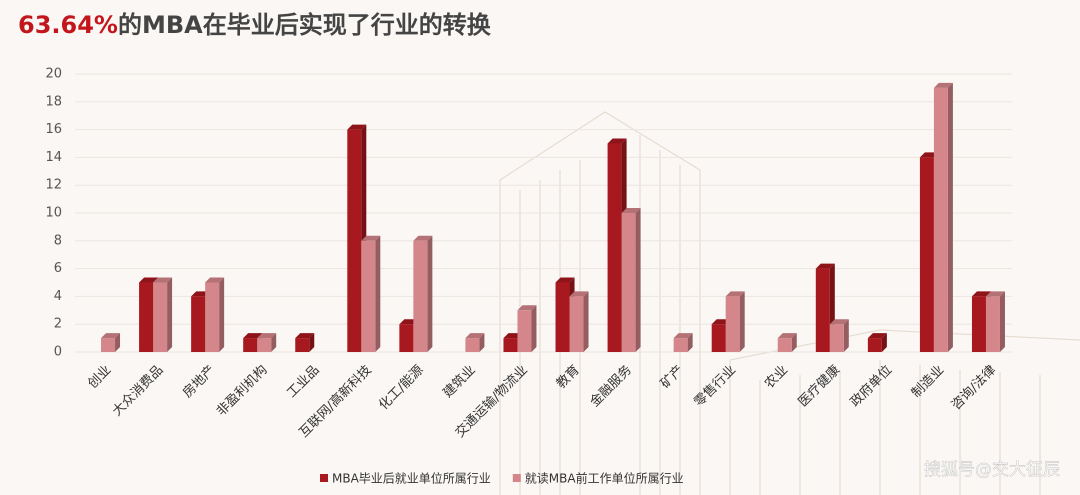 This screenshot has height=495, width=1080. What do you see at coordinates (992, 470) in the screenshot?
I see `watermark: 搜狐号@交大征辰` at bounding box center [992, 470].